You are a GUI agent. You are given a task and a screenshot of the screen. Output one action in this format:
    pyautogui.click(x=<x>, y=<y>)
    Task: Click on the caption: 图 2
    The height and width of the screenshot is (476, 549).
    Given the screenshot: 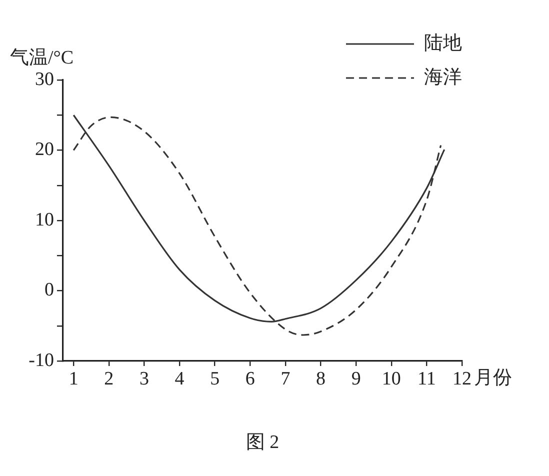 What is the action you would take?
    pyautogui.click(x=263, y=442)
    